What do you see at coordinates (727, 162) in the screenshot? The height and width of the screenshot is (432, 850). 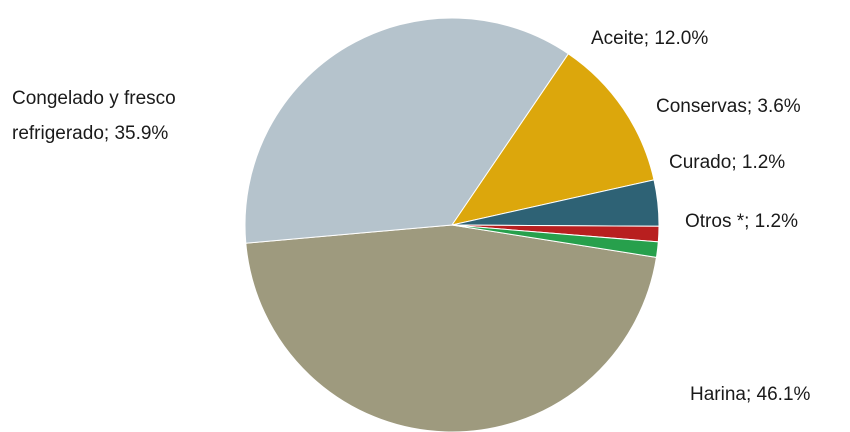 I see `label-curado: Curado; 1.2%` at bounding box center [727, 162].